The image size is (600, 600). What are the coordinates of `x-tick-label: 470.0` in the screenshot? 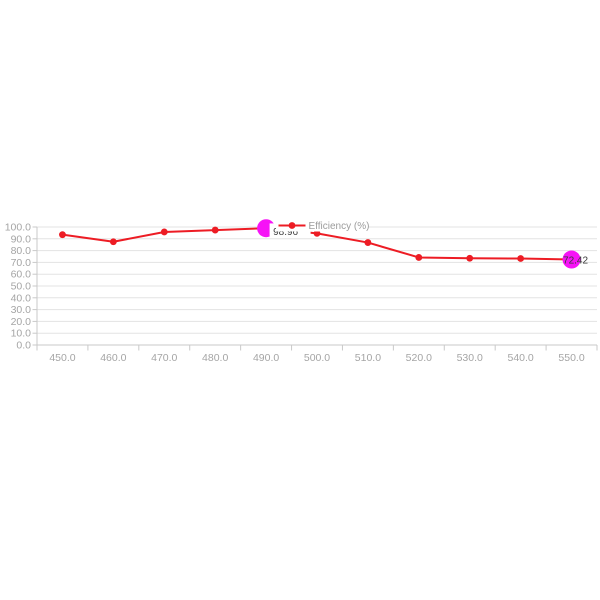 It's located at (164, 358).